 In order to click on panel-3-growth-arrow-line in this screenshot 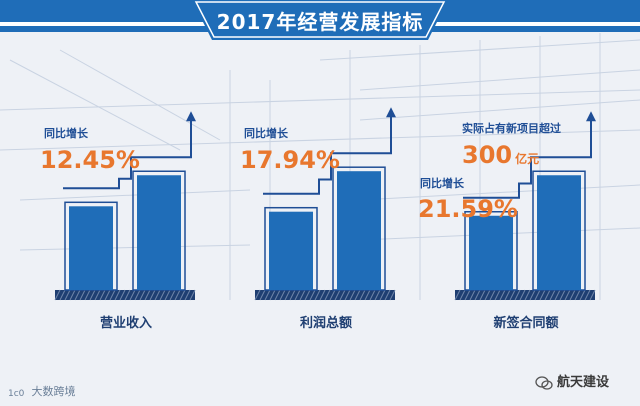, I will do `click(527, 159)`.